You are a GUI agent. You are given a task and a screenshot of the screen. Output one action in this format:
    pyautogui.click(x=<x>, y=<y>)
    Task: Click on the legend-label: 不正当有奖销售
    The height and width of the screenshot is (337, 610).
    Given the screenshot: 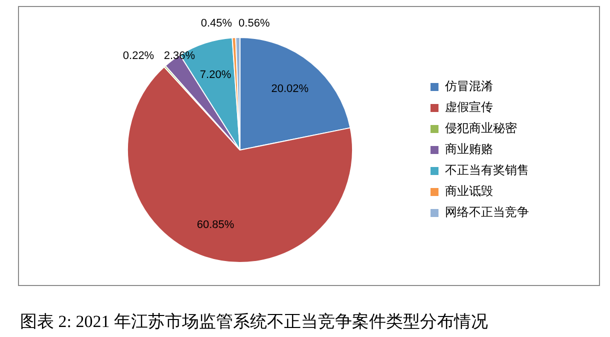 What is the action you would take?
    pyautogui.click(x=487, y=170)
    